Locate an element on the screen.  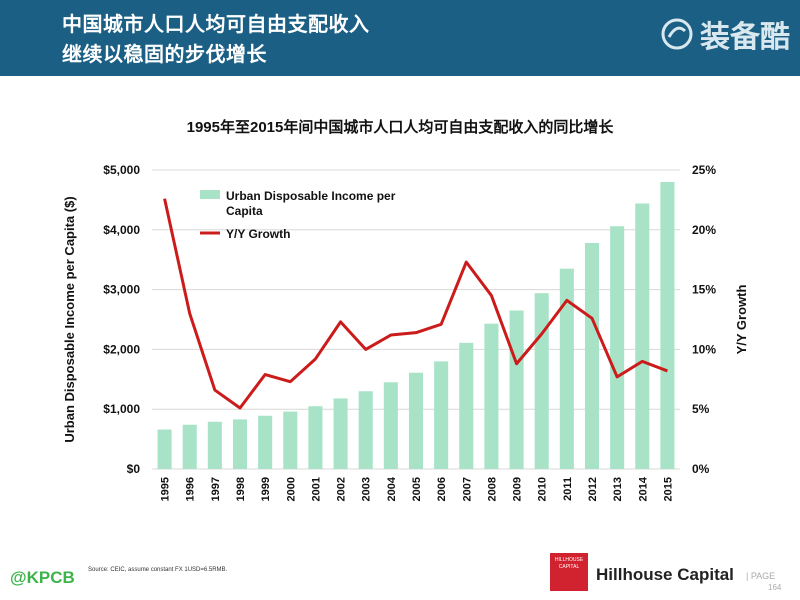
page-number: 164 is located at coordinates (775, 587).